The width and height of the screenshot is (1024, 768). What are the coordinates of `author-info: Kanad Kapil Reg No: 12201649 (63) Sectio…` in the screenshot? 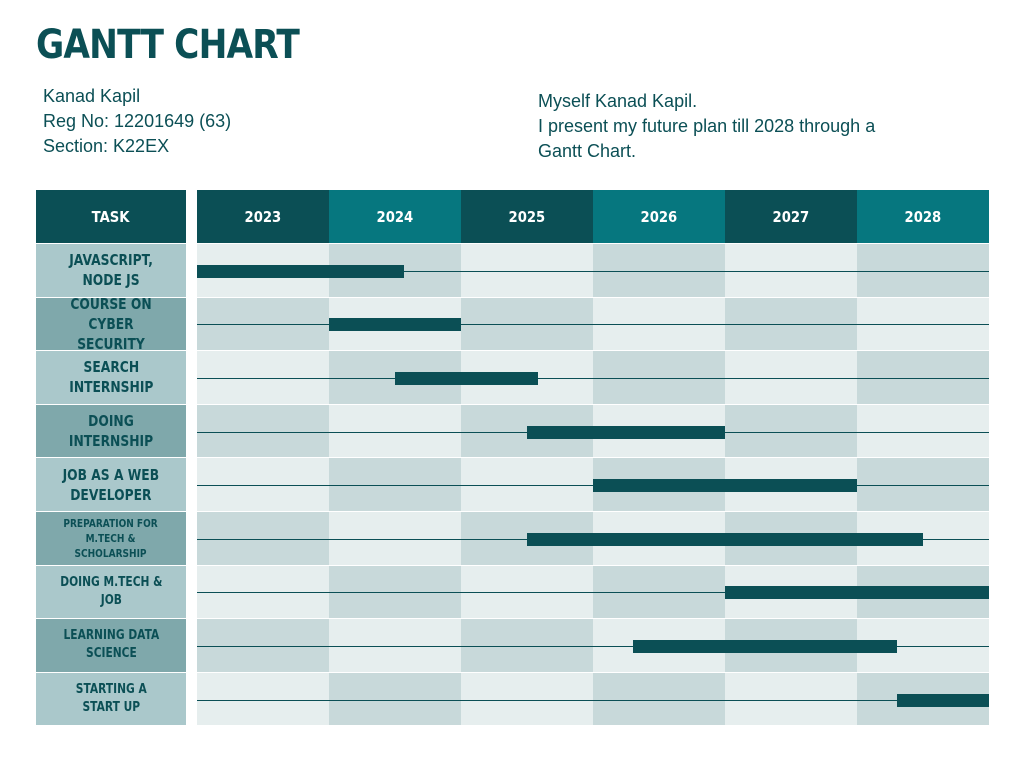 It's located at (137, 121).